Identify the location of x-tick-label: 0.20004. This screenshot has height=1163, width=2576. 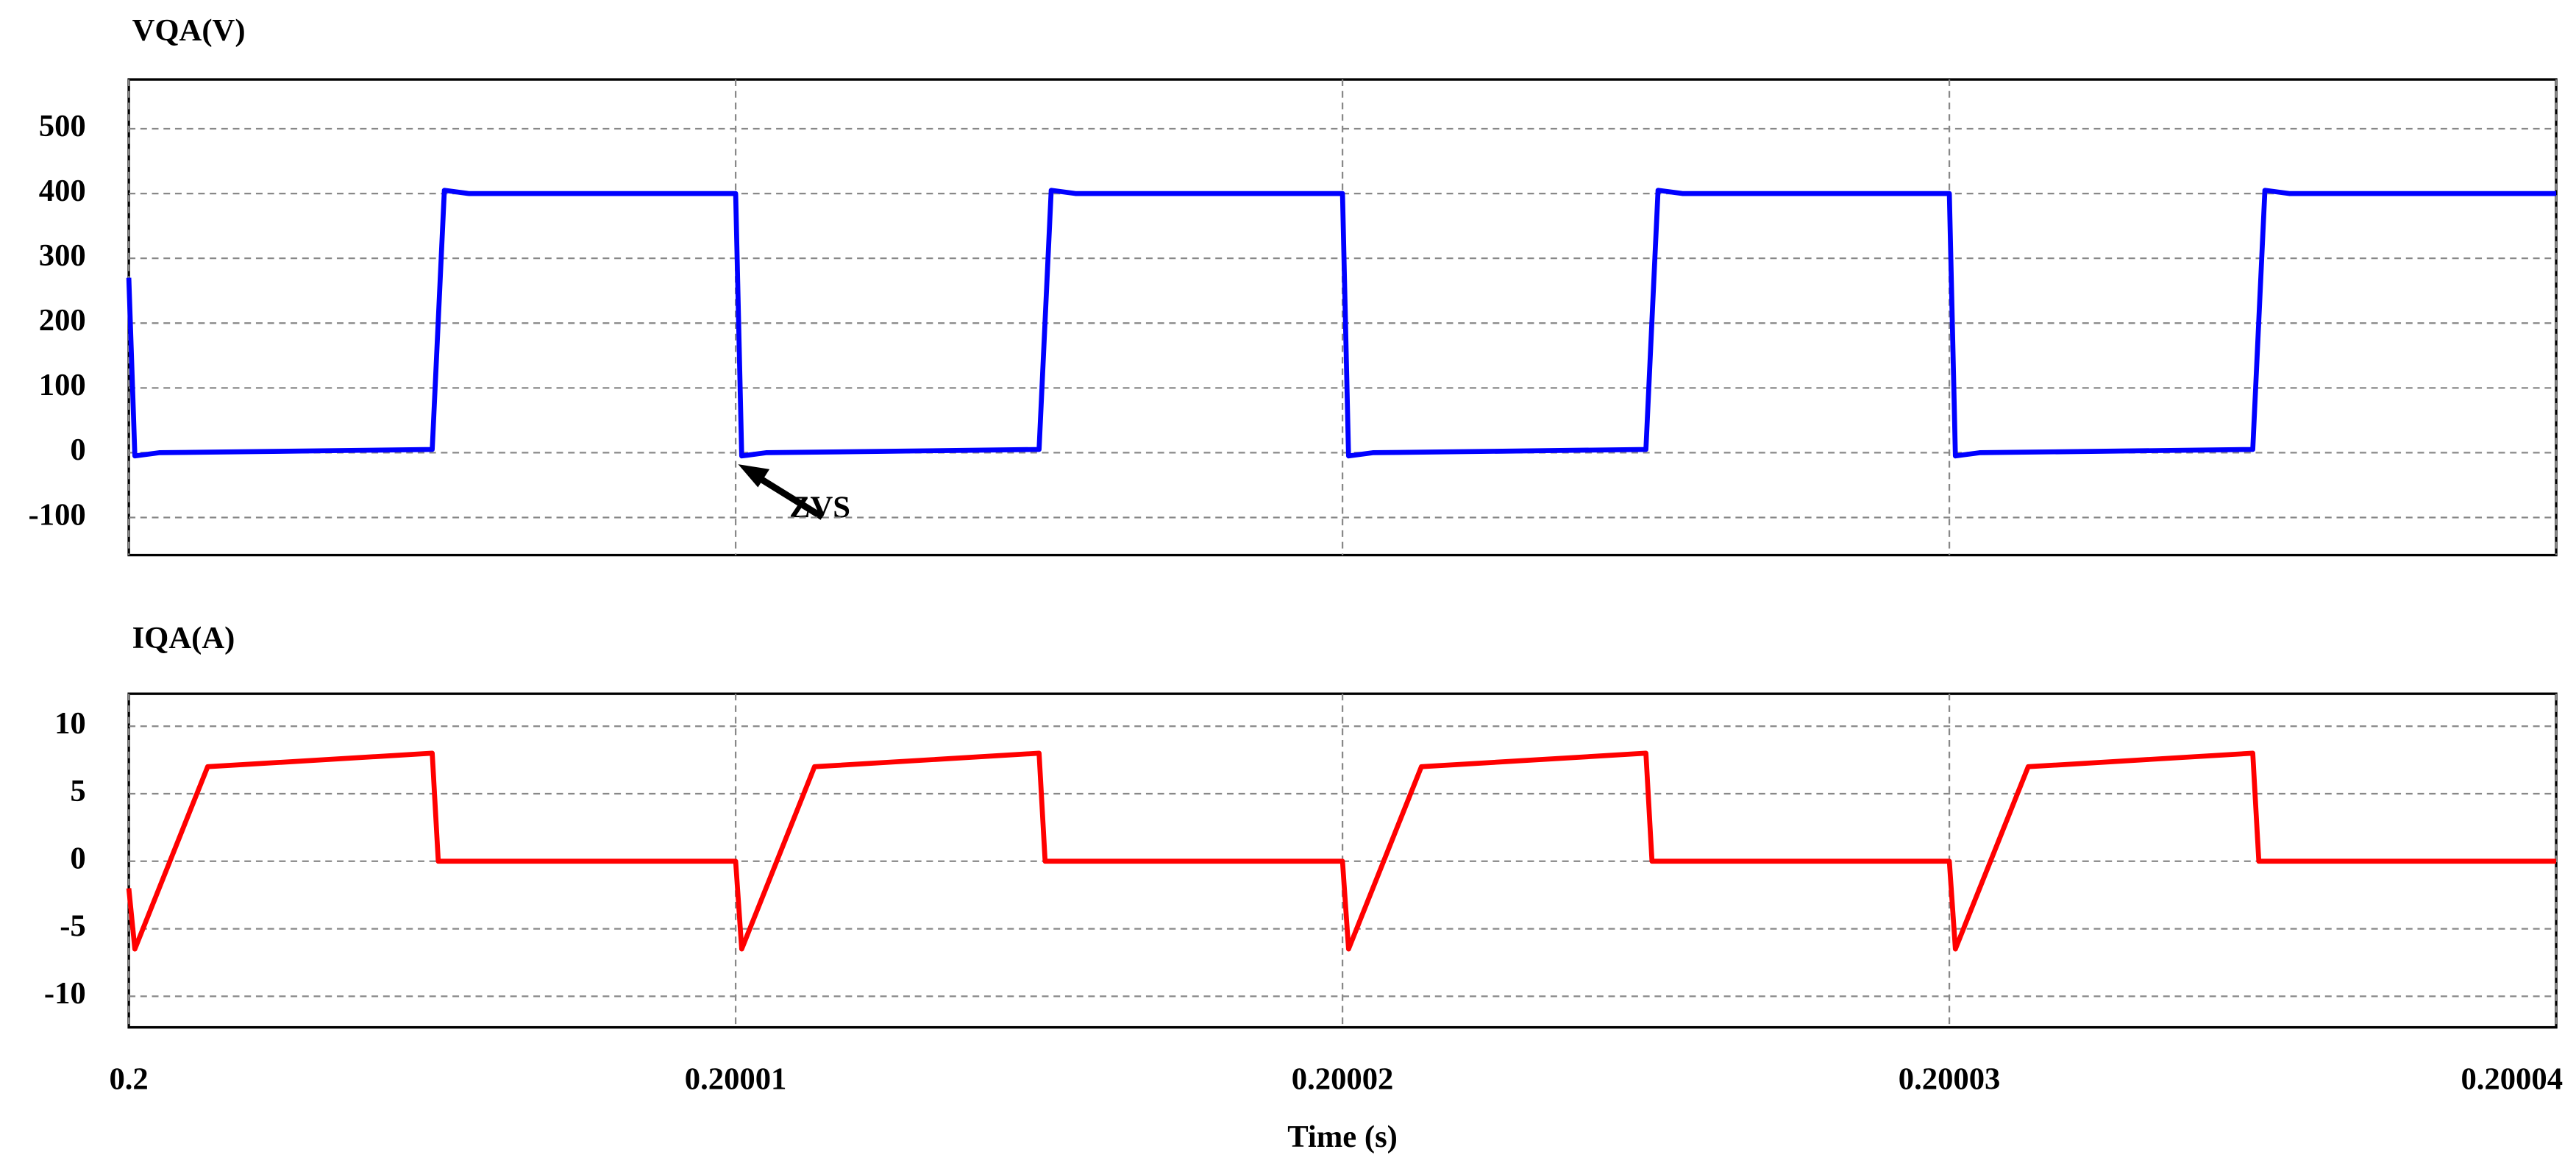
(2512, 1078).